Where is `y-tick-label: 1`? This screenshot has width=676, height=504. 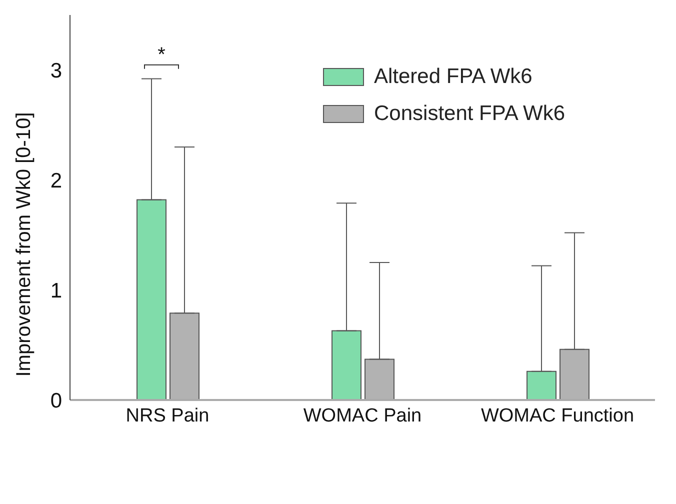 y-tick-label: 1 is located at coordinates (56, 290).